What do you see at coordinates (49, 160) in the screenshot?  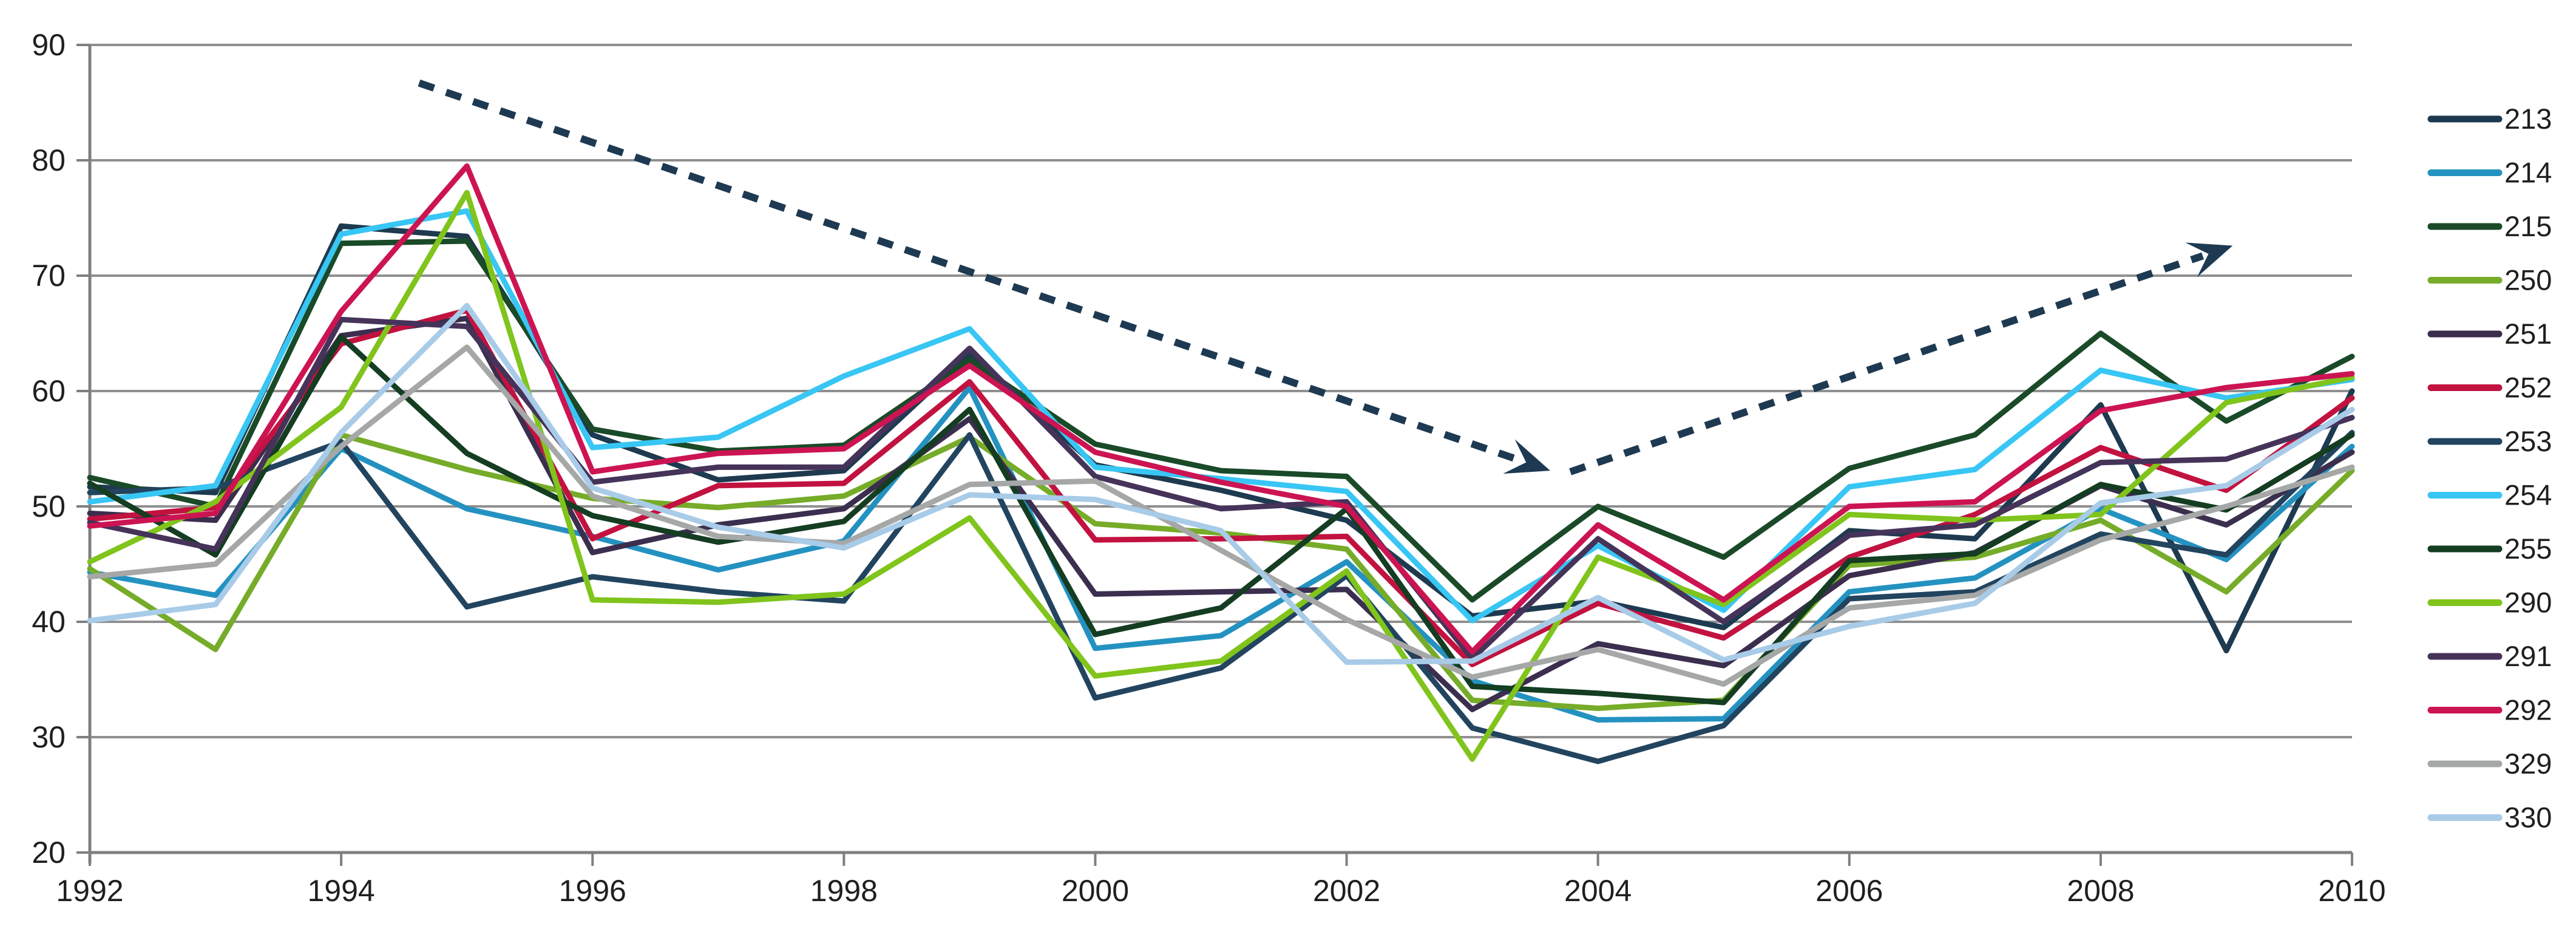 I see `y-axis-label-80: 80` at bounding box center [49, 160].